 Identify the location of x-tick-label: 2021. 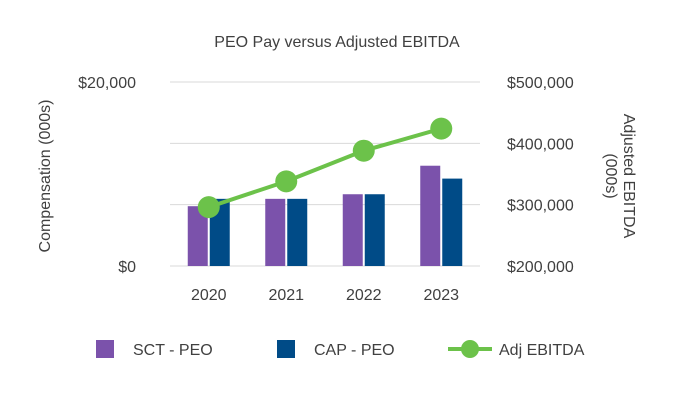
(286, 295).